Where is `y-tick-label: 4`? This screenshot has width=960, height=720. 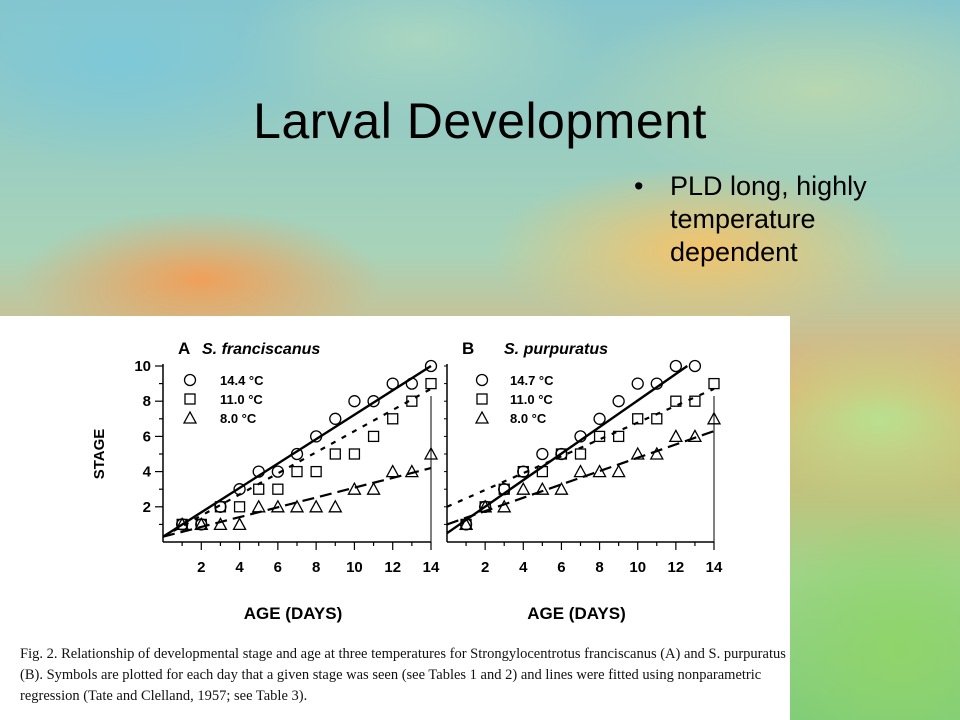 y-tick-label: 4 is located at coordinates (147, 472).